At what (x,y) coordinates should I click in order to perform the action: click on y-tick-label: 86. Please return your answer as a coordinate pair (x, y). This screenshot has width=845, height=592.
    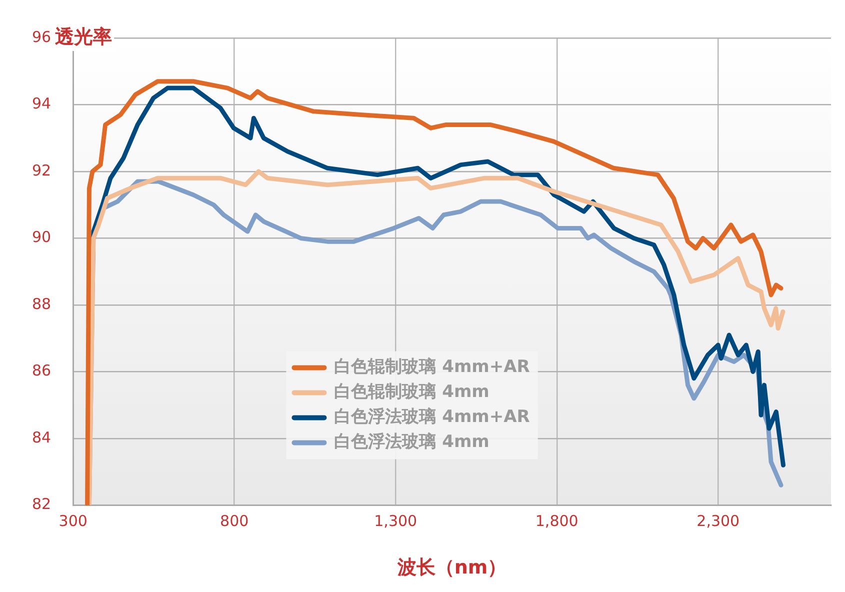
    Looking at the image, I should click on (42, 371).